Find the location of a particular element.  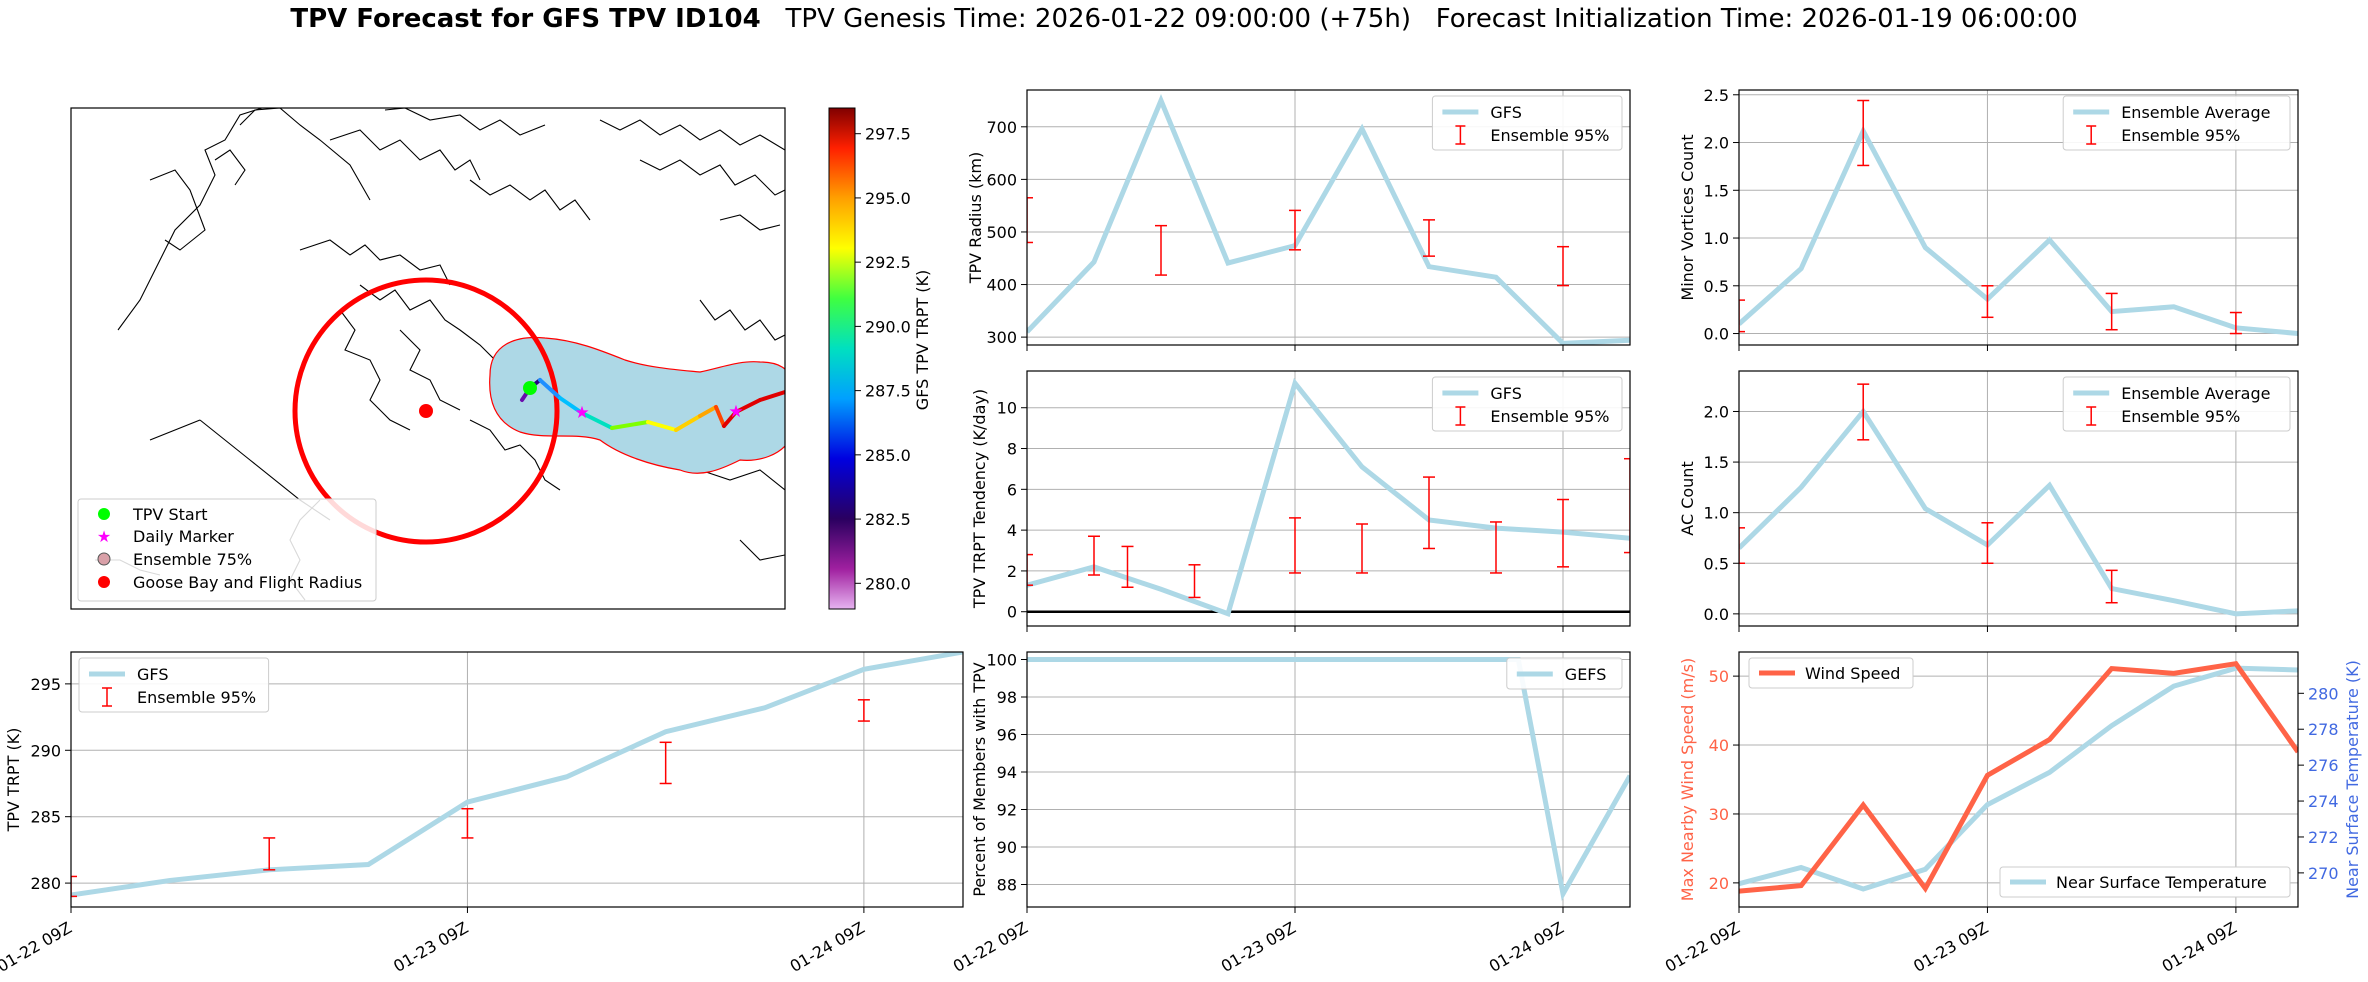

y-right-tick-label: 274 is located at coordinates (2323, 801).